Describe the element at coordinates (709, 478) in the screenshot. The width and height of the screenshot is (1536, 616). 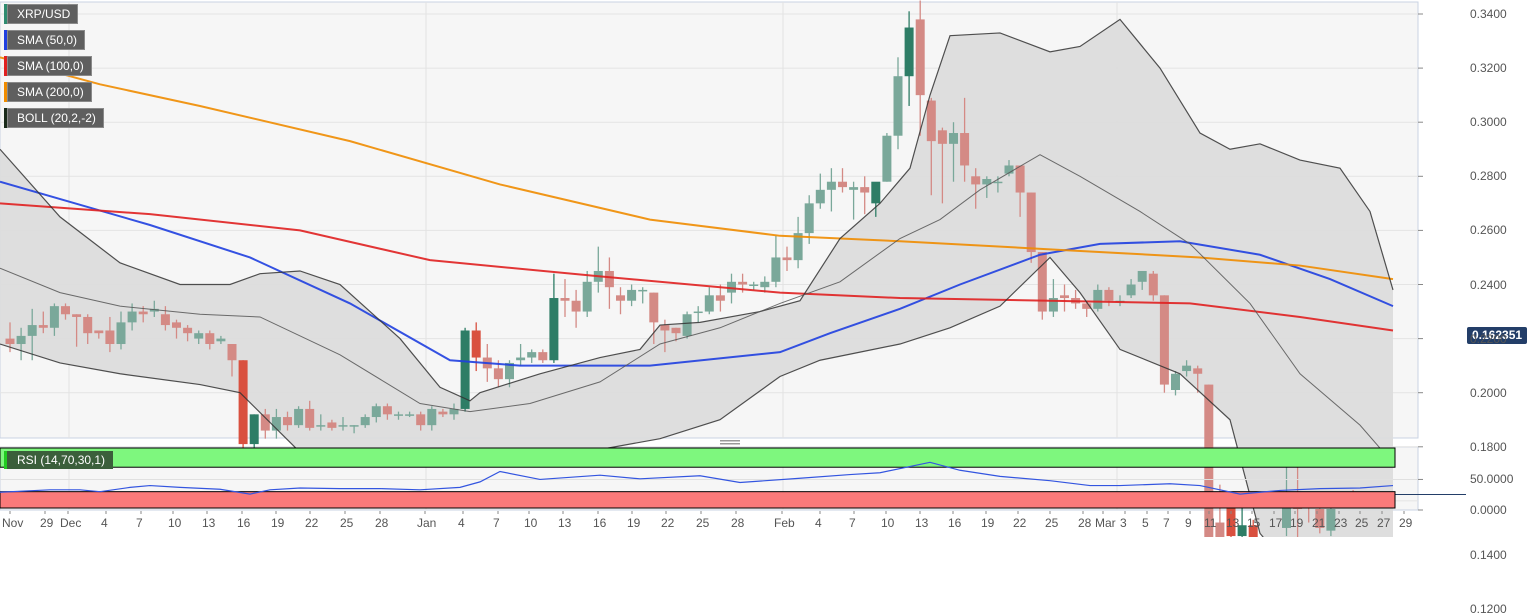
I see `rsi-pane` at that location.